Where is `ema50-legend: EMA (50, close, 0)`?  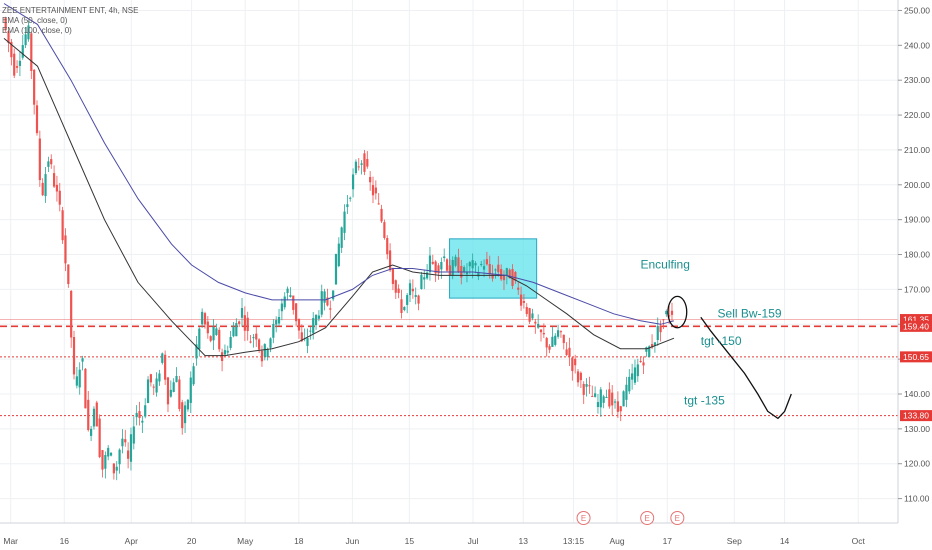
ema50-legend: EMA (50, close, 0) is located at coordinates (35, 20).